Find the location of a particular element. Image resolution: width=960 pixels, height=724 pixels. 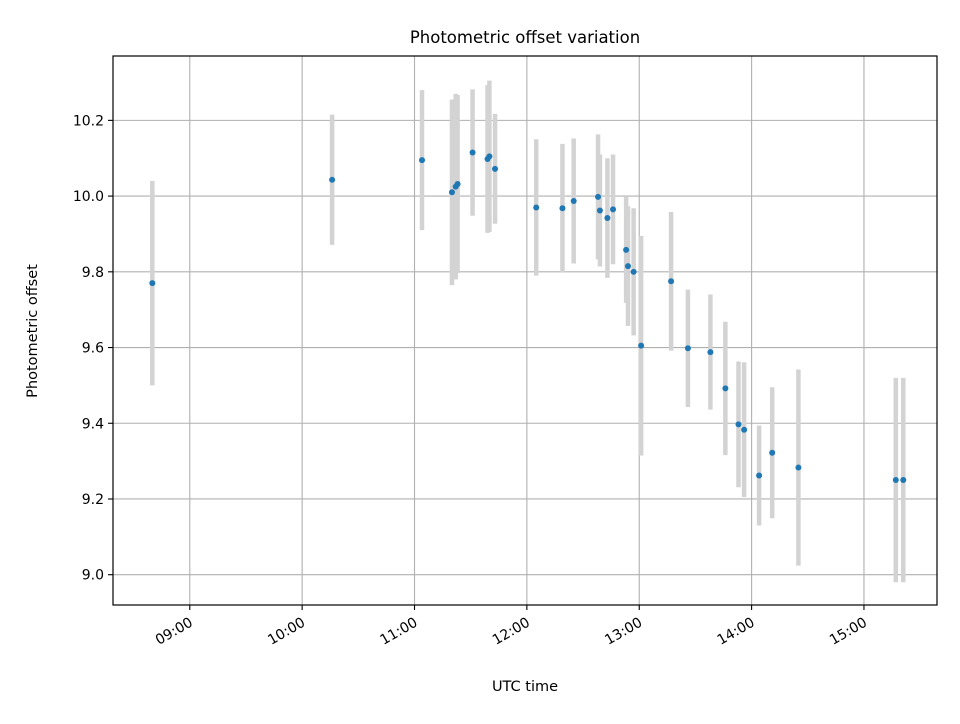

y-tick-label: 10.2 is located at coordinates (88, 121).